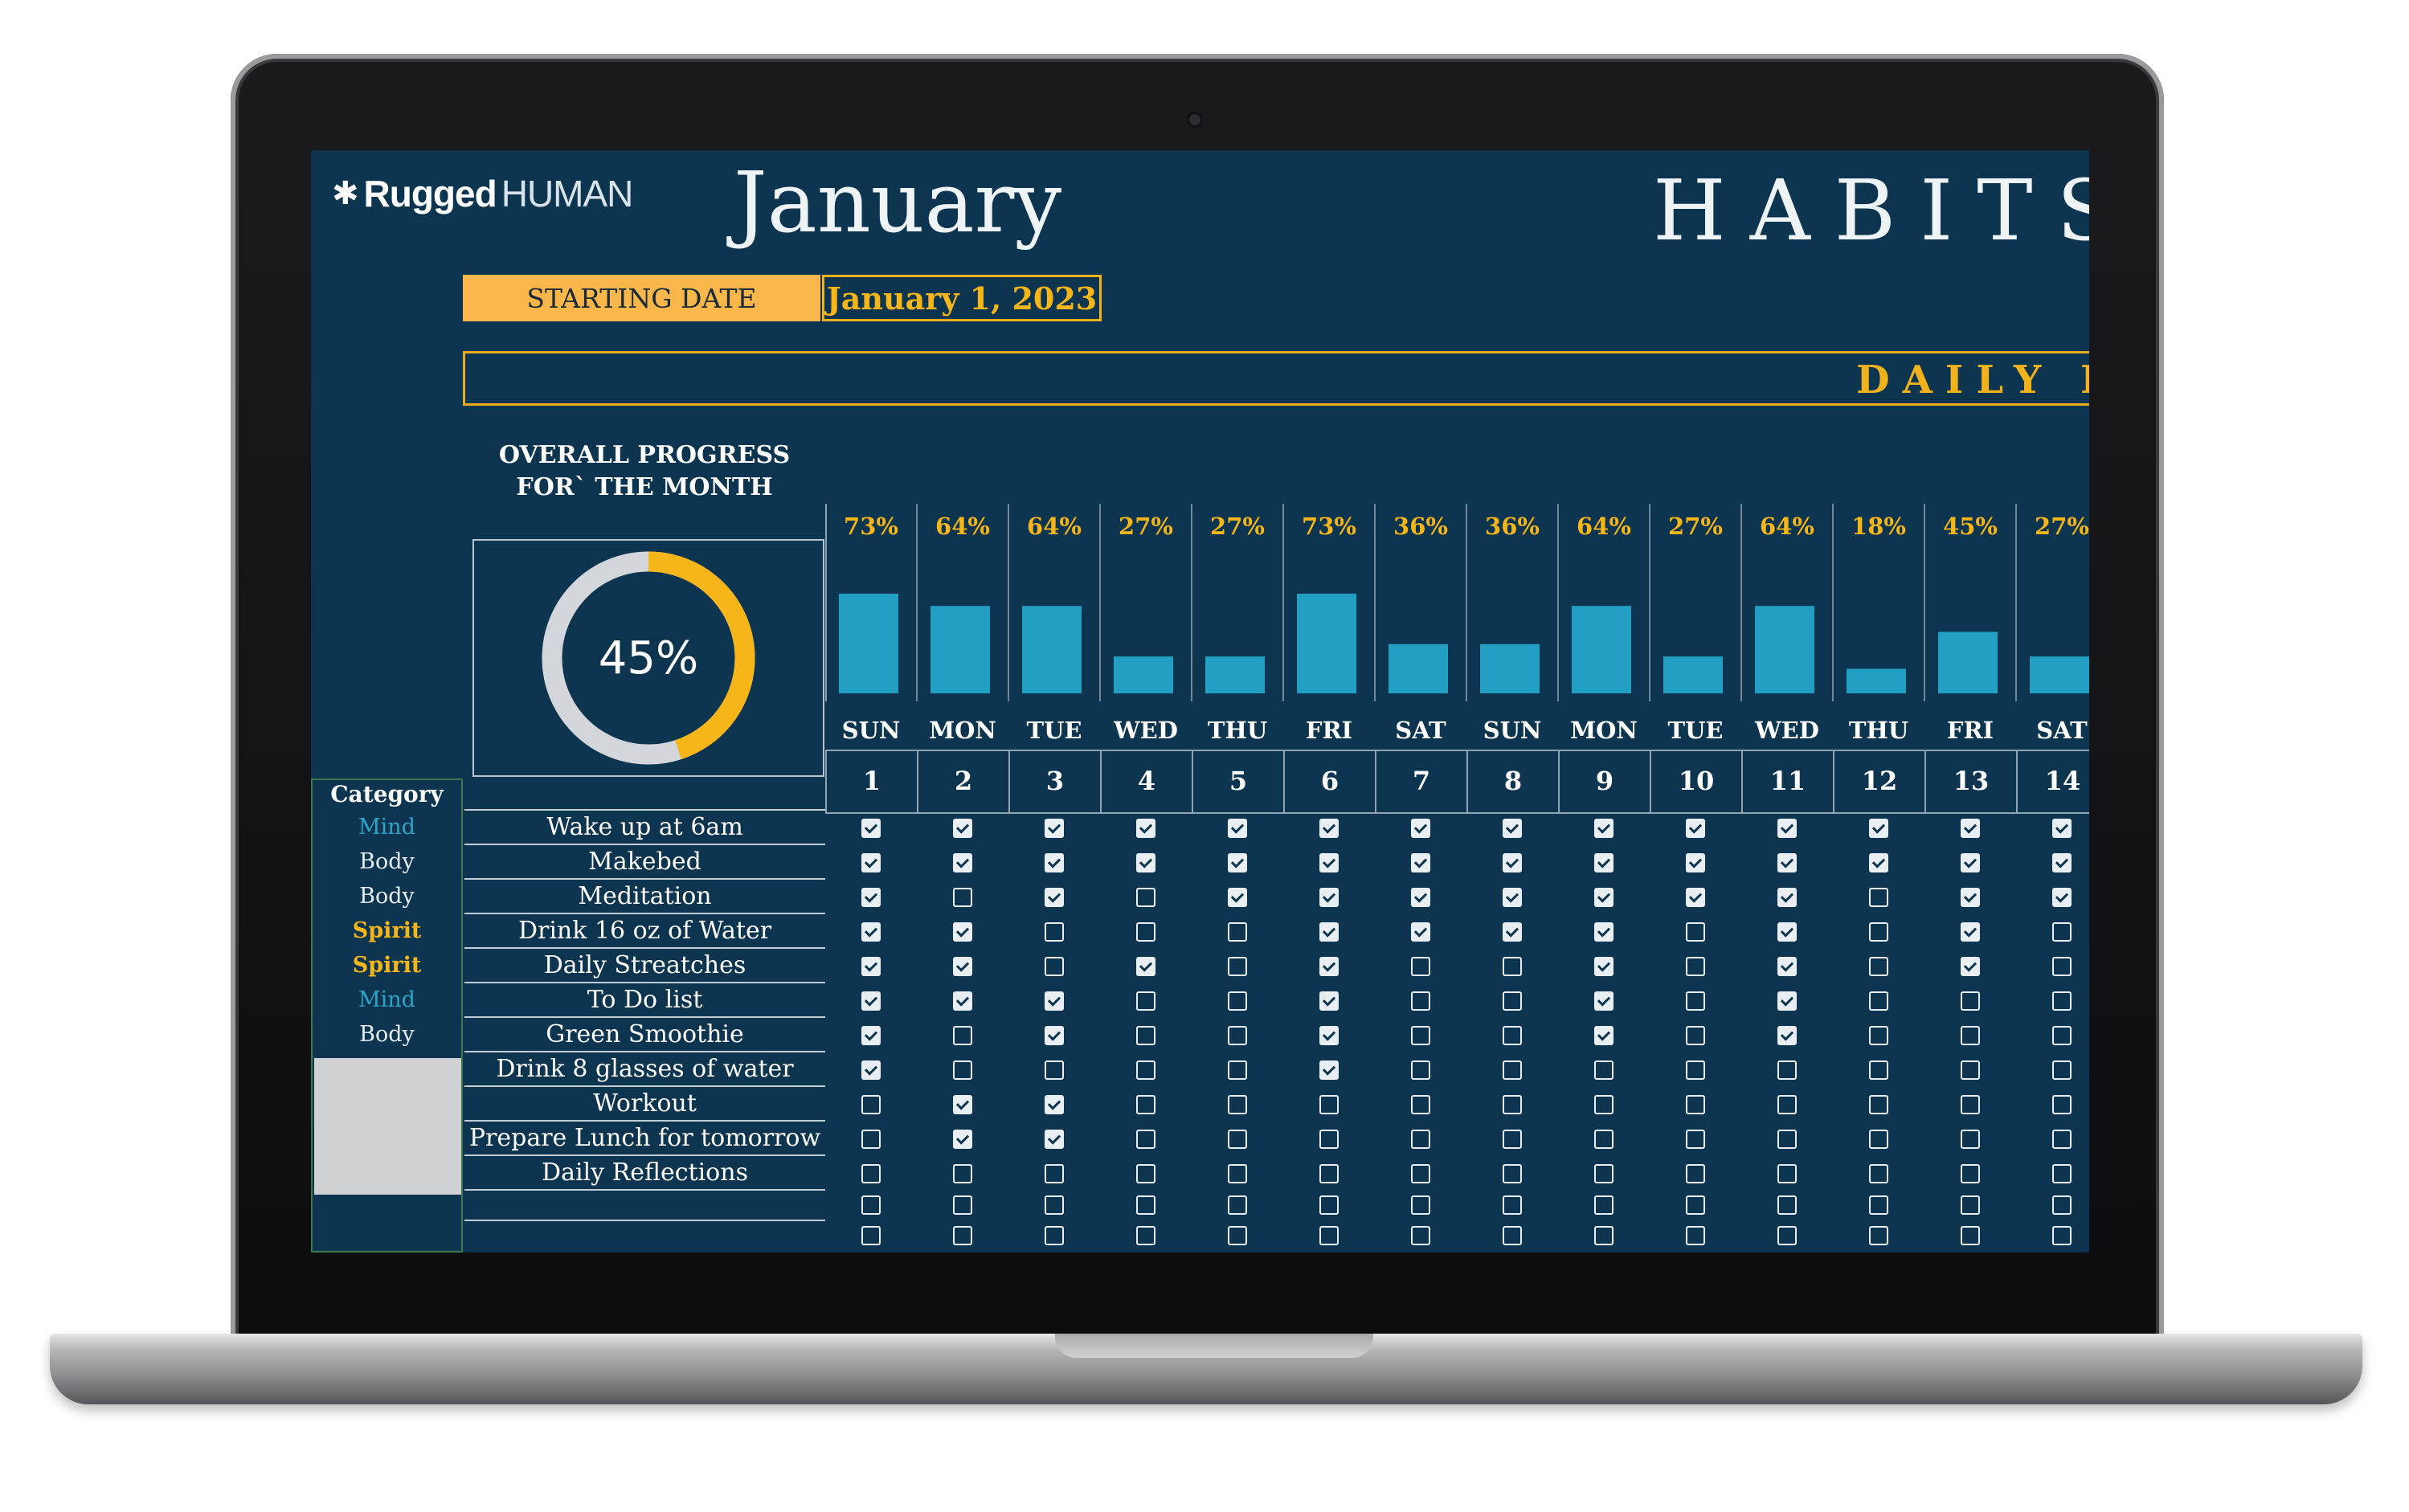  Describe the element at coordinates (644, 897) in the screenshot. I see `habit-name-cell: Meditation` at that location.